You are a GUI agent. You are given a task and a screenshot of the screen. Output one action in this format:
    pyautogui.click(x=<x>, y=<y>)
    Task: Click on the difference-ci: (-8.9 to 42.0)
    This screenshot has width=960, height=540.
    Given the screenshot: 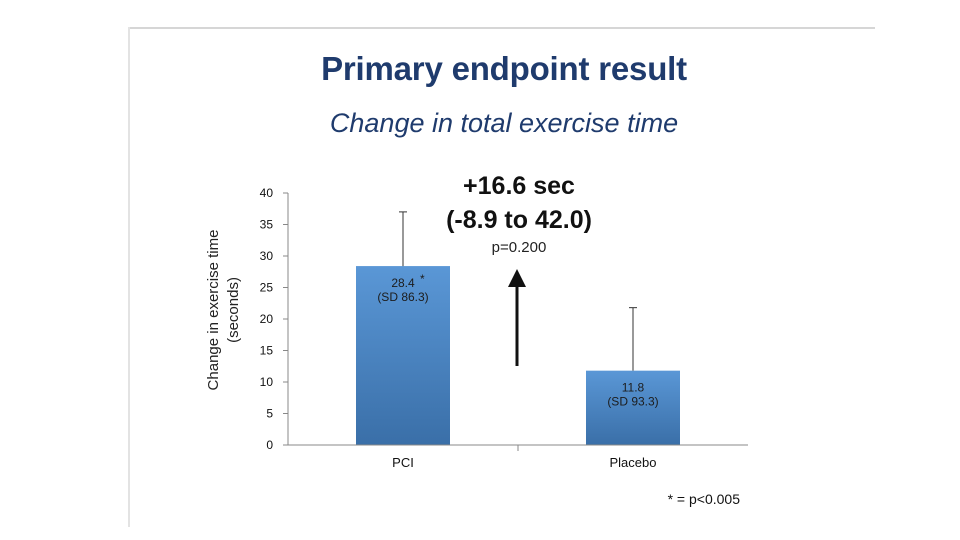 What is the action you would take?
    pyautogui.click(x=519, y=220)
    